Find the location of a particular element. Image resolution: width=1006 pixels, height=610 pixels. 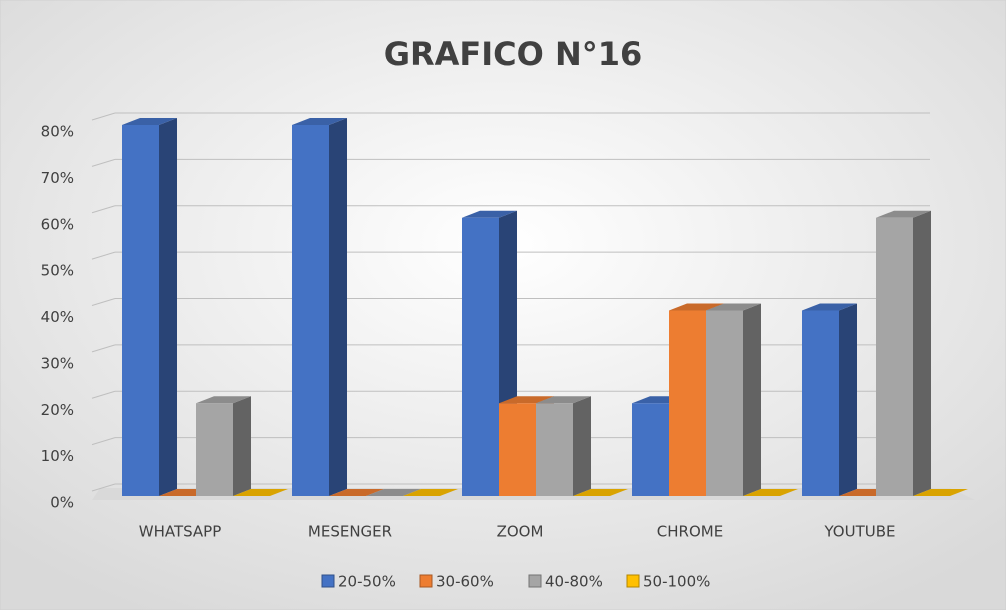

x-tick-label: ZOOM is located at coordinates (520, 532).